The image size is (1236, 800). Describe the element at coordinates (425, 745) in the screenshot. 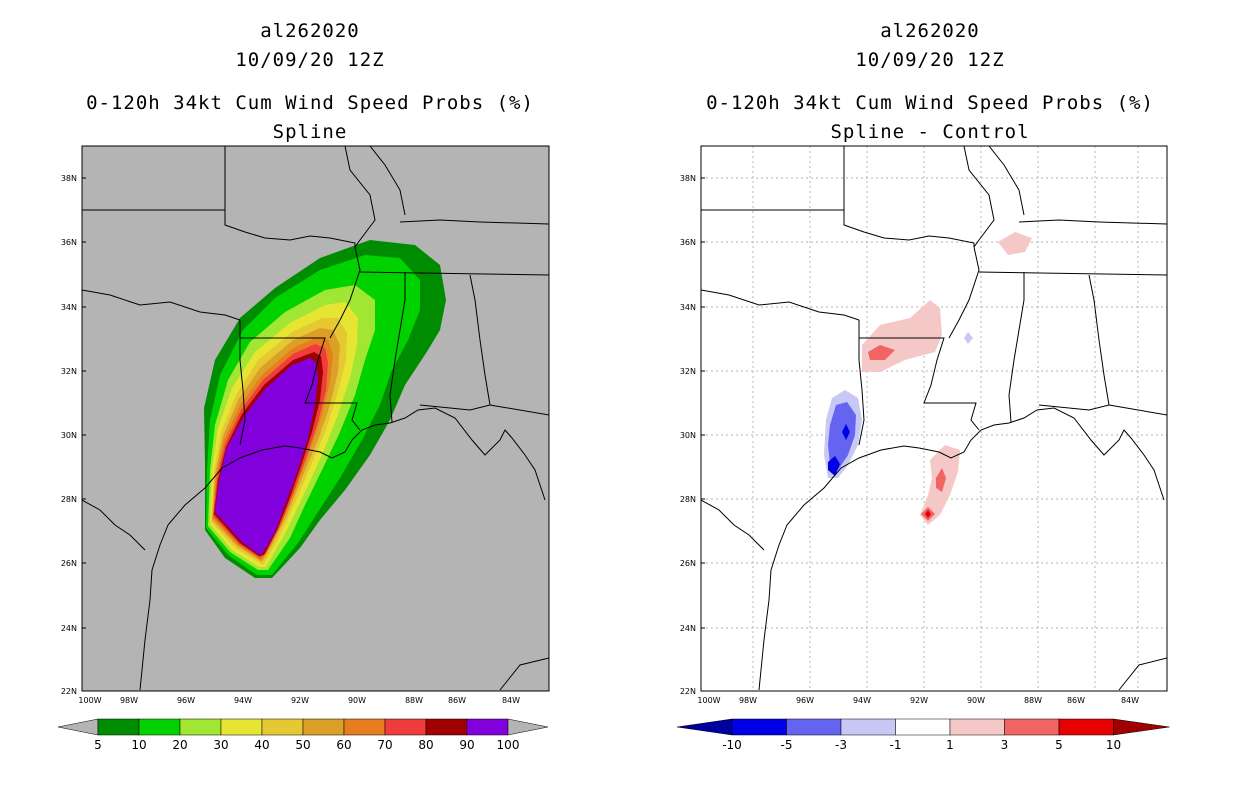

I see `colorbar-label: 80` at that location.